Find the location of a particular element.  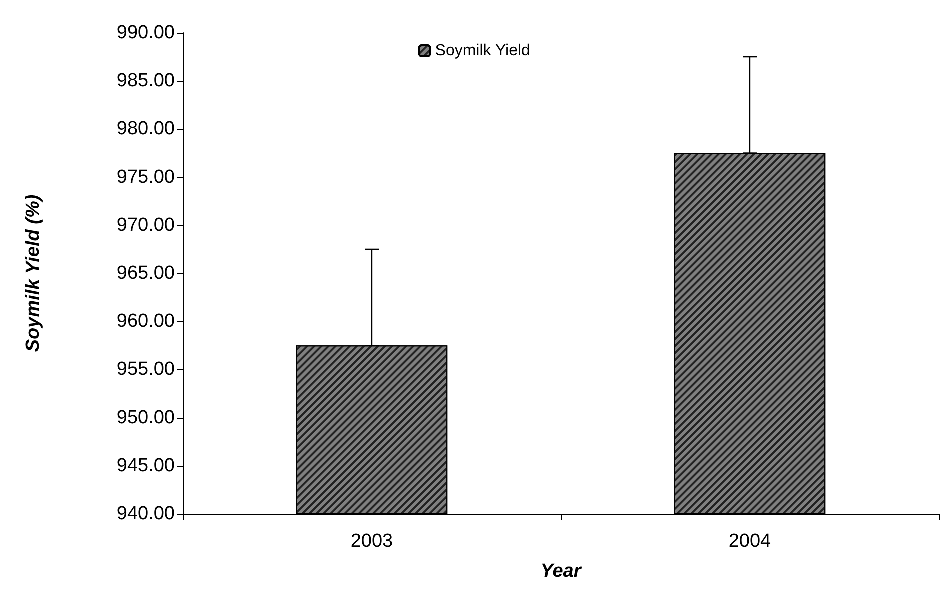

y-tick-label: 945.00 is located at coordinates (145, 465).